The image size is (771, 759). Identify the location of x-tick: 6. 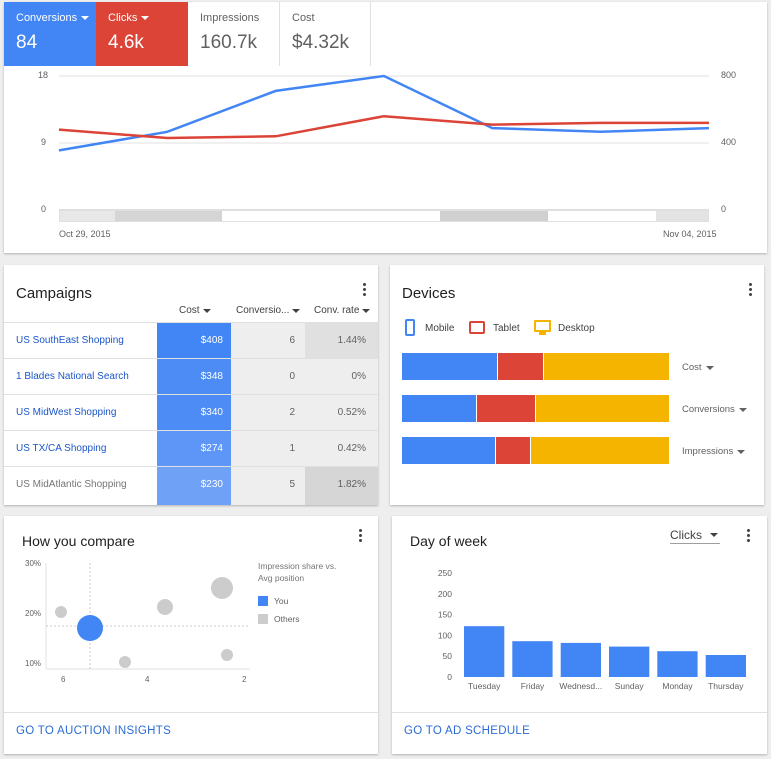
(63, 679).